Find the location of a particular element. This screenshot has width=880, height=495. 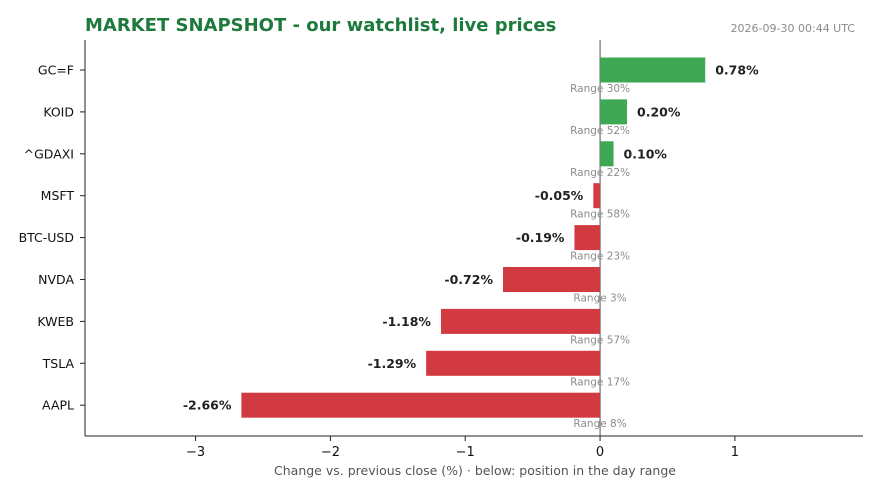

category-label: GC=F is located at coordinates (56, 70).